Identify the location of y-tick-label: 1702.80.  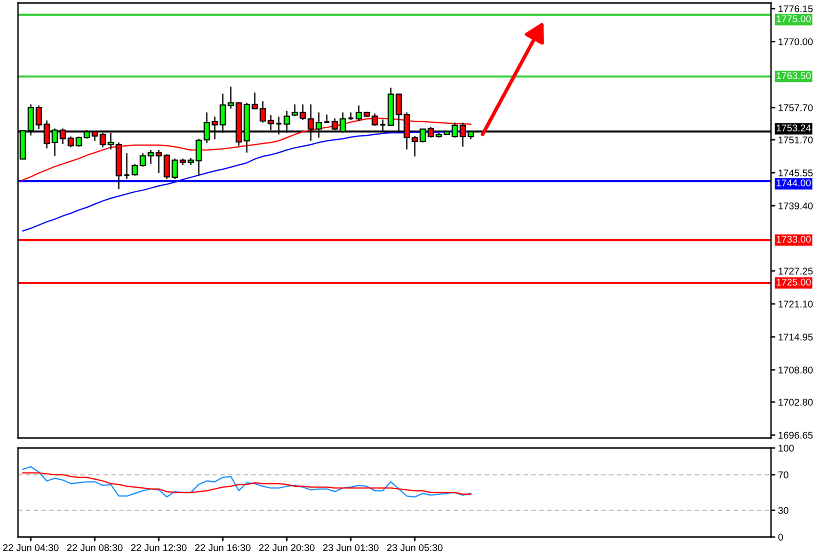
(795, 402).